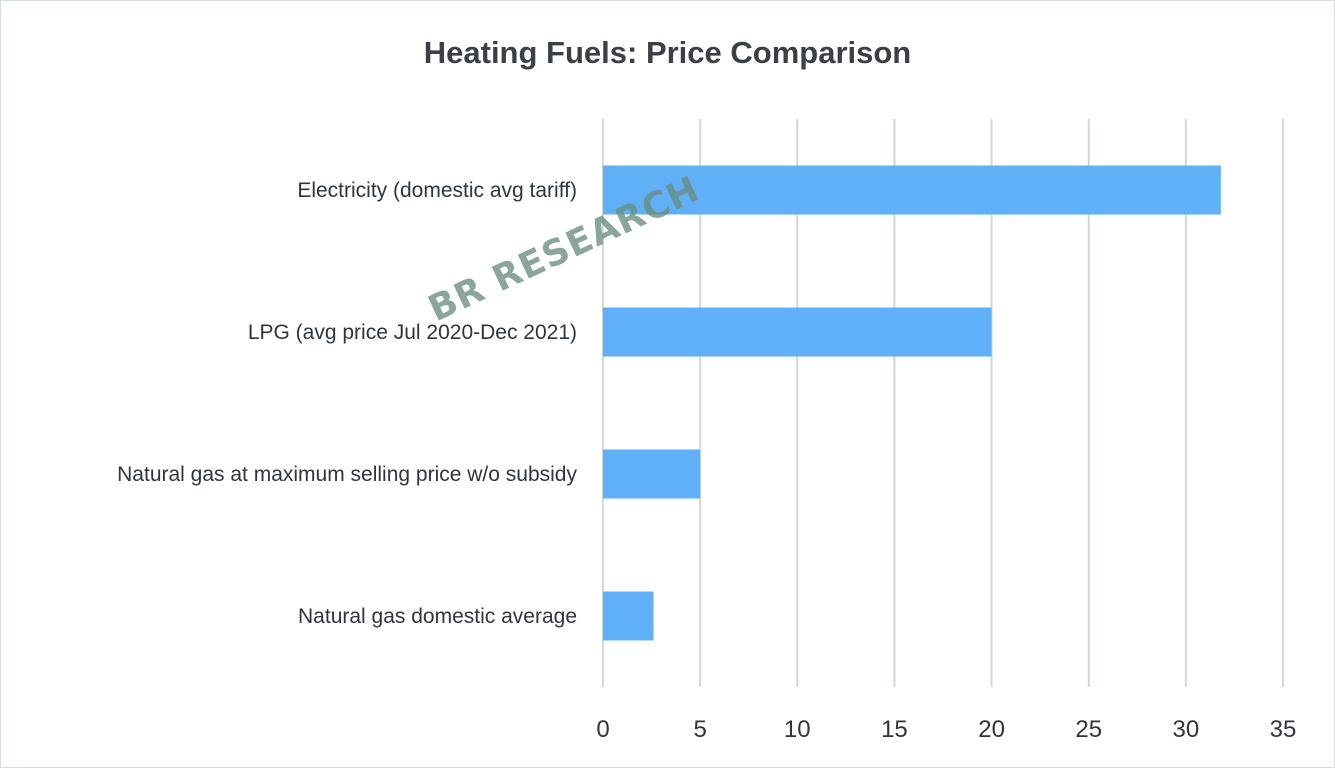 Image resolution: width=1335 pixels, height=768 pixels. I want to click on chart-title: Heating Fuels: Price Comparison, so click(667, 52).